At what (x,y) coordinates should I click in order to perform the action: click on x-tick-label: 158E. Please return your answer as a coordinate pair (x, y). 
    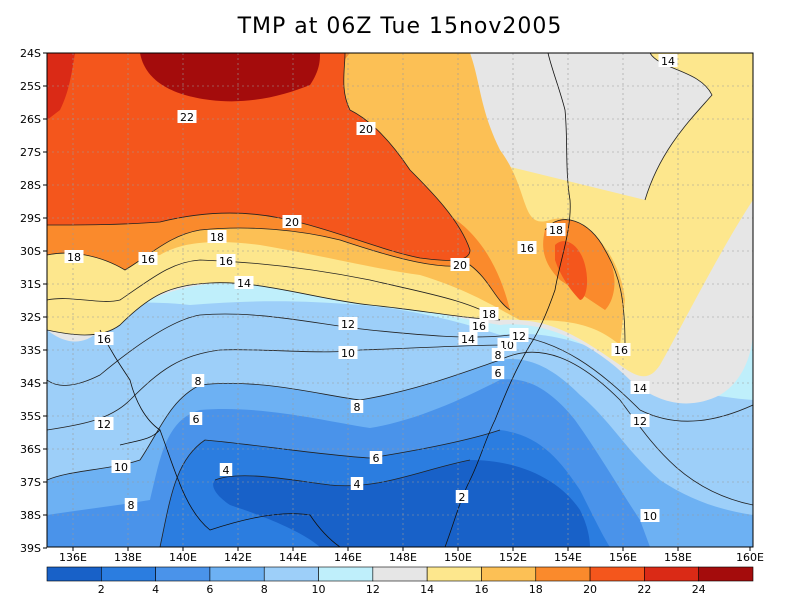
    Looking at the image, I should click on (678, 557).